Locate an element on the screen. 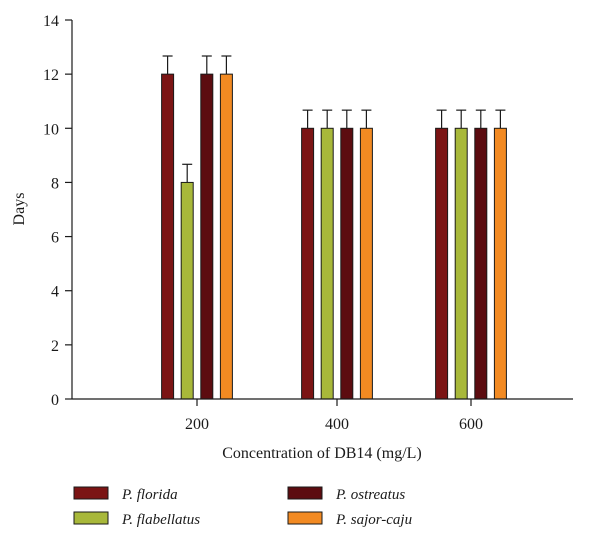  y-tick-label: 8 is located at coordinates (55, 183).